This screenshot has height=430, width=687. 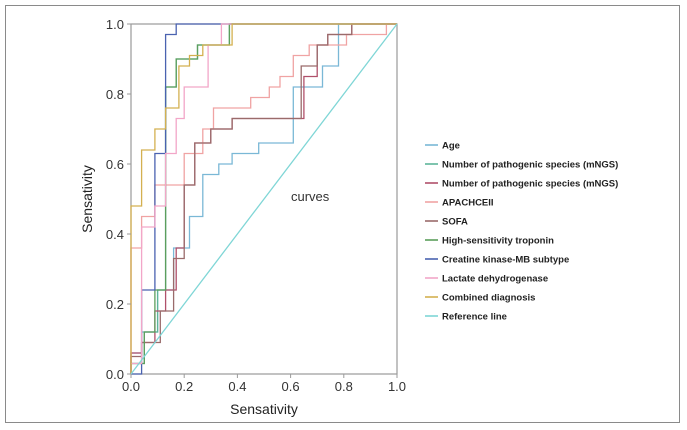 What do you see at coordinates (87, 199) in the screenshot?
I see `y-axis-title: Sensativity` at bounding box center [87, 199].